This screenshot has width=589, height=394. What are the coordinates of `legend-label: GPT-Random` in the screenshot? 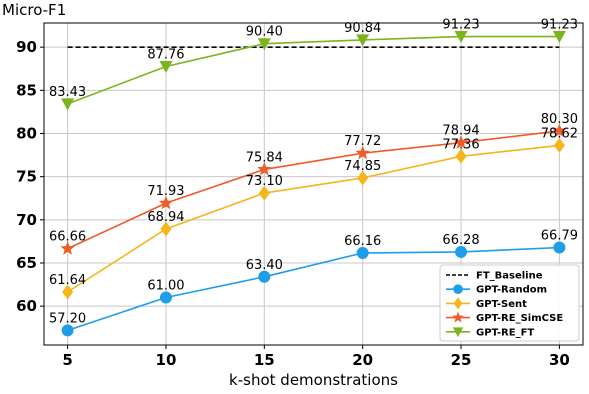 It's located at (511, 290).